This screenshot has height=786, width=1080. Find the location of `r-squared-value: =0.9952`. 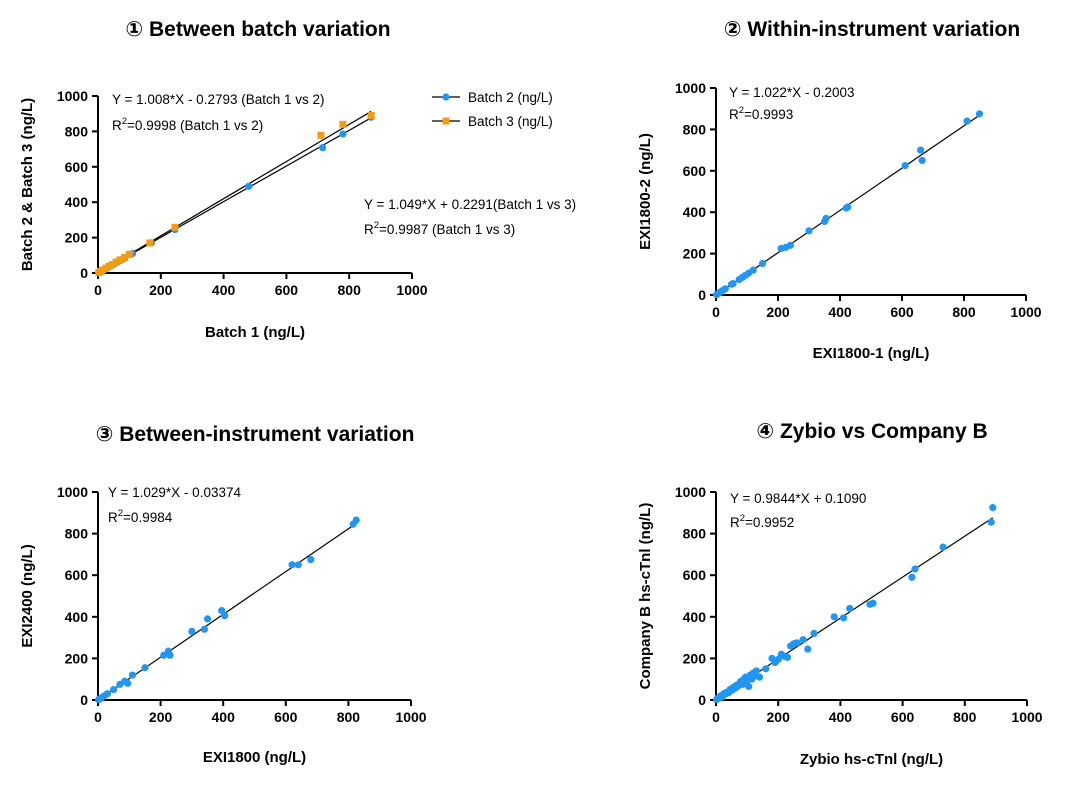

r-squared-value: =0.9952 is located at coordinates (769, 522).